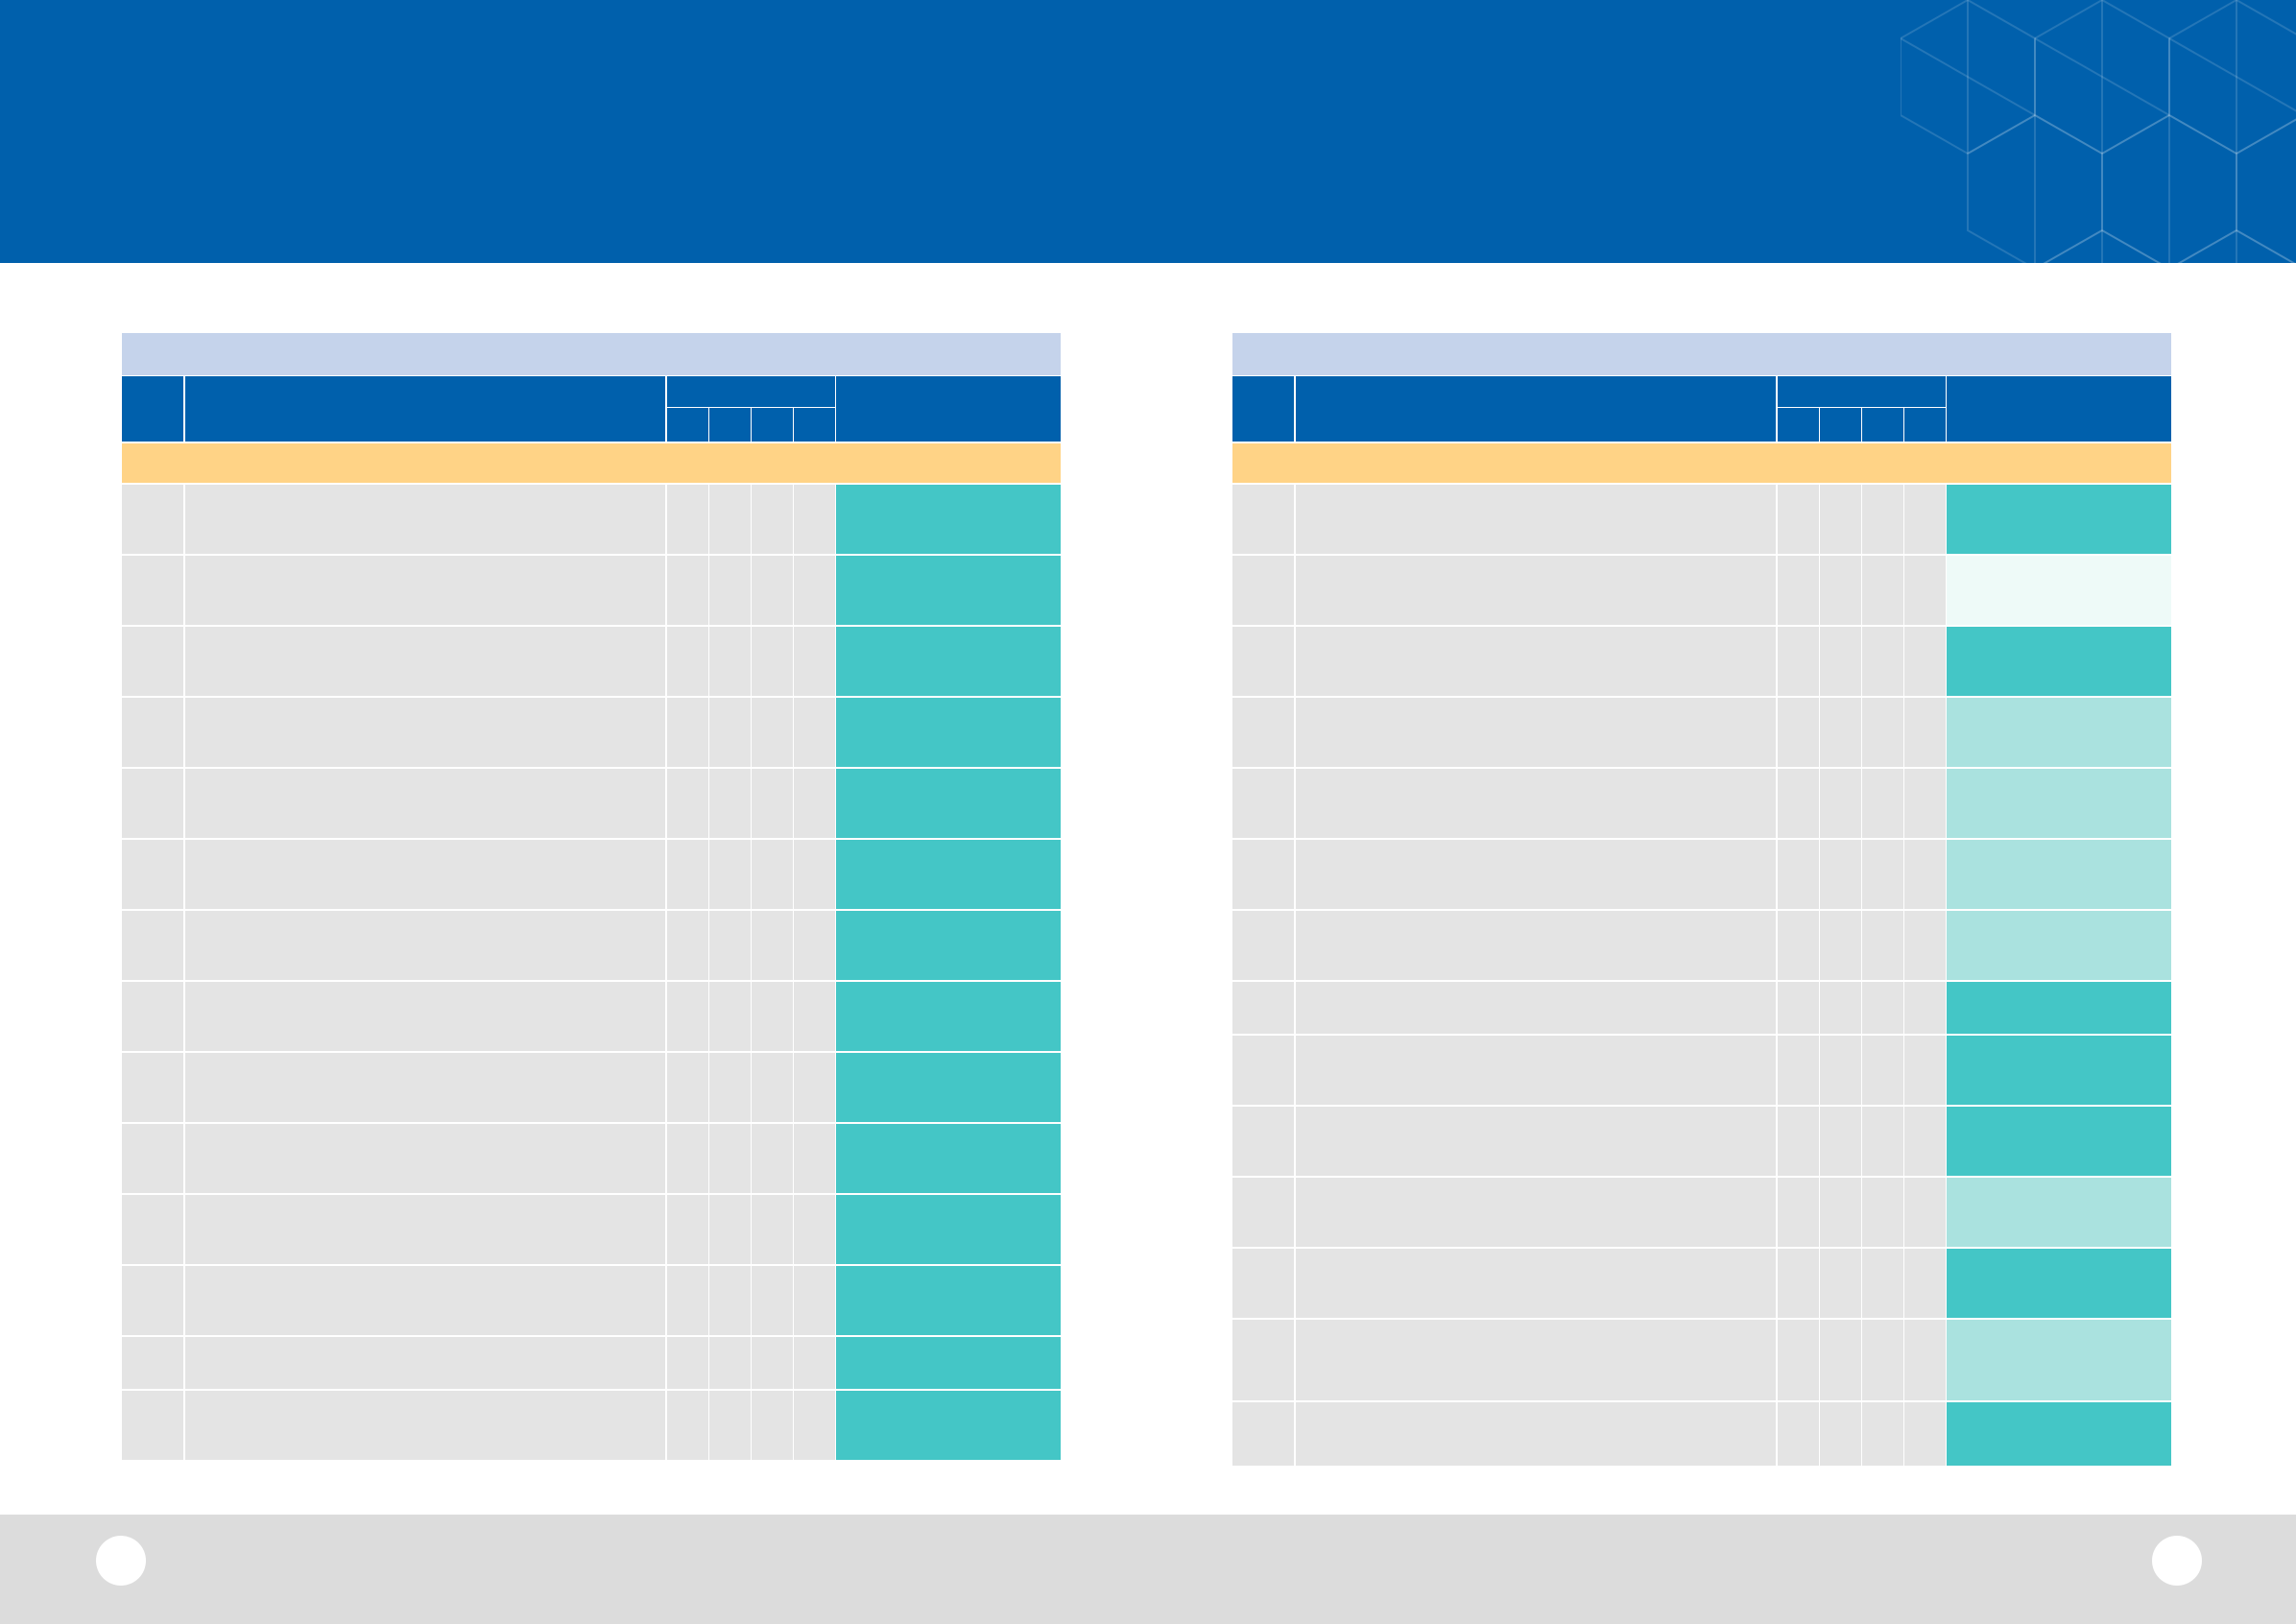  I want to click on column-header-name, so click(1536, 409).